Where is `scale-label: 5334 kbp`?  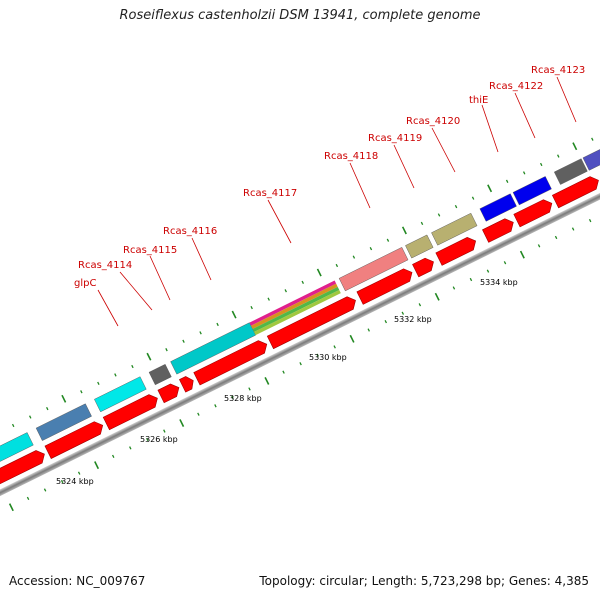
scale-label: 5334 kbp is located at coordinates (499, 282).